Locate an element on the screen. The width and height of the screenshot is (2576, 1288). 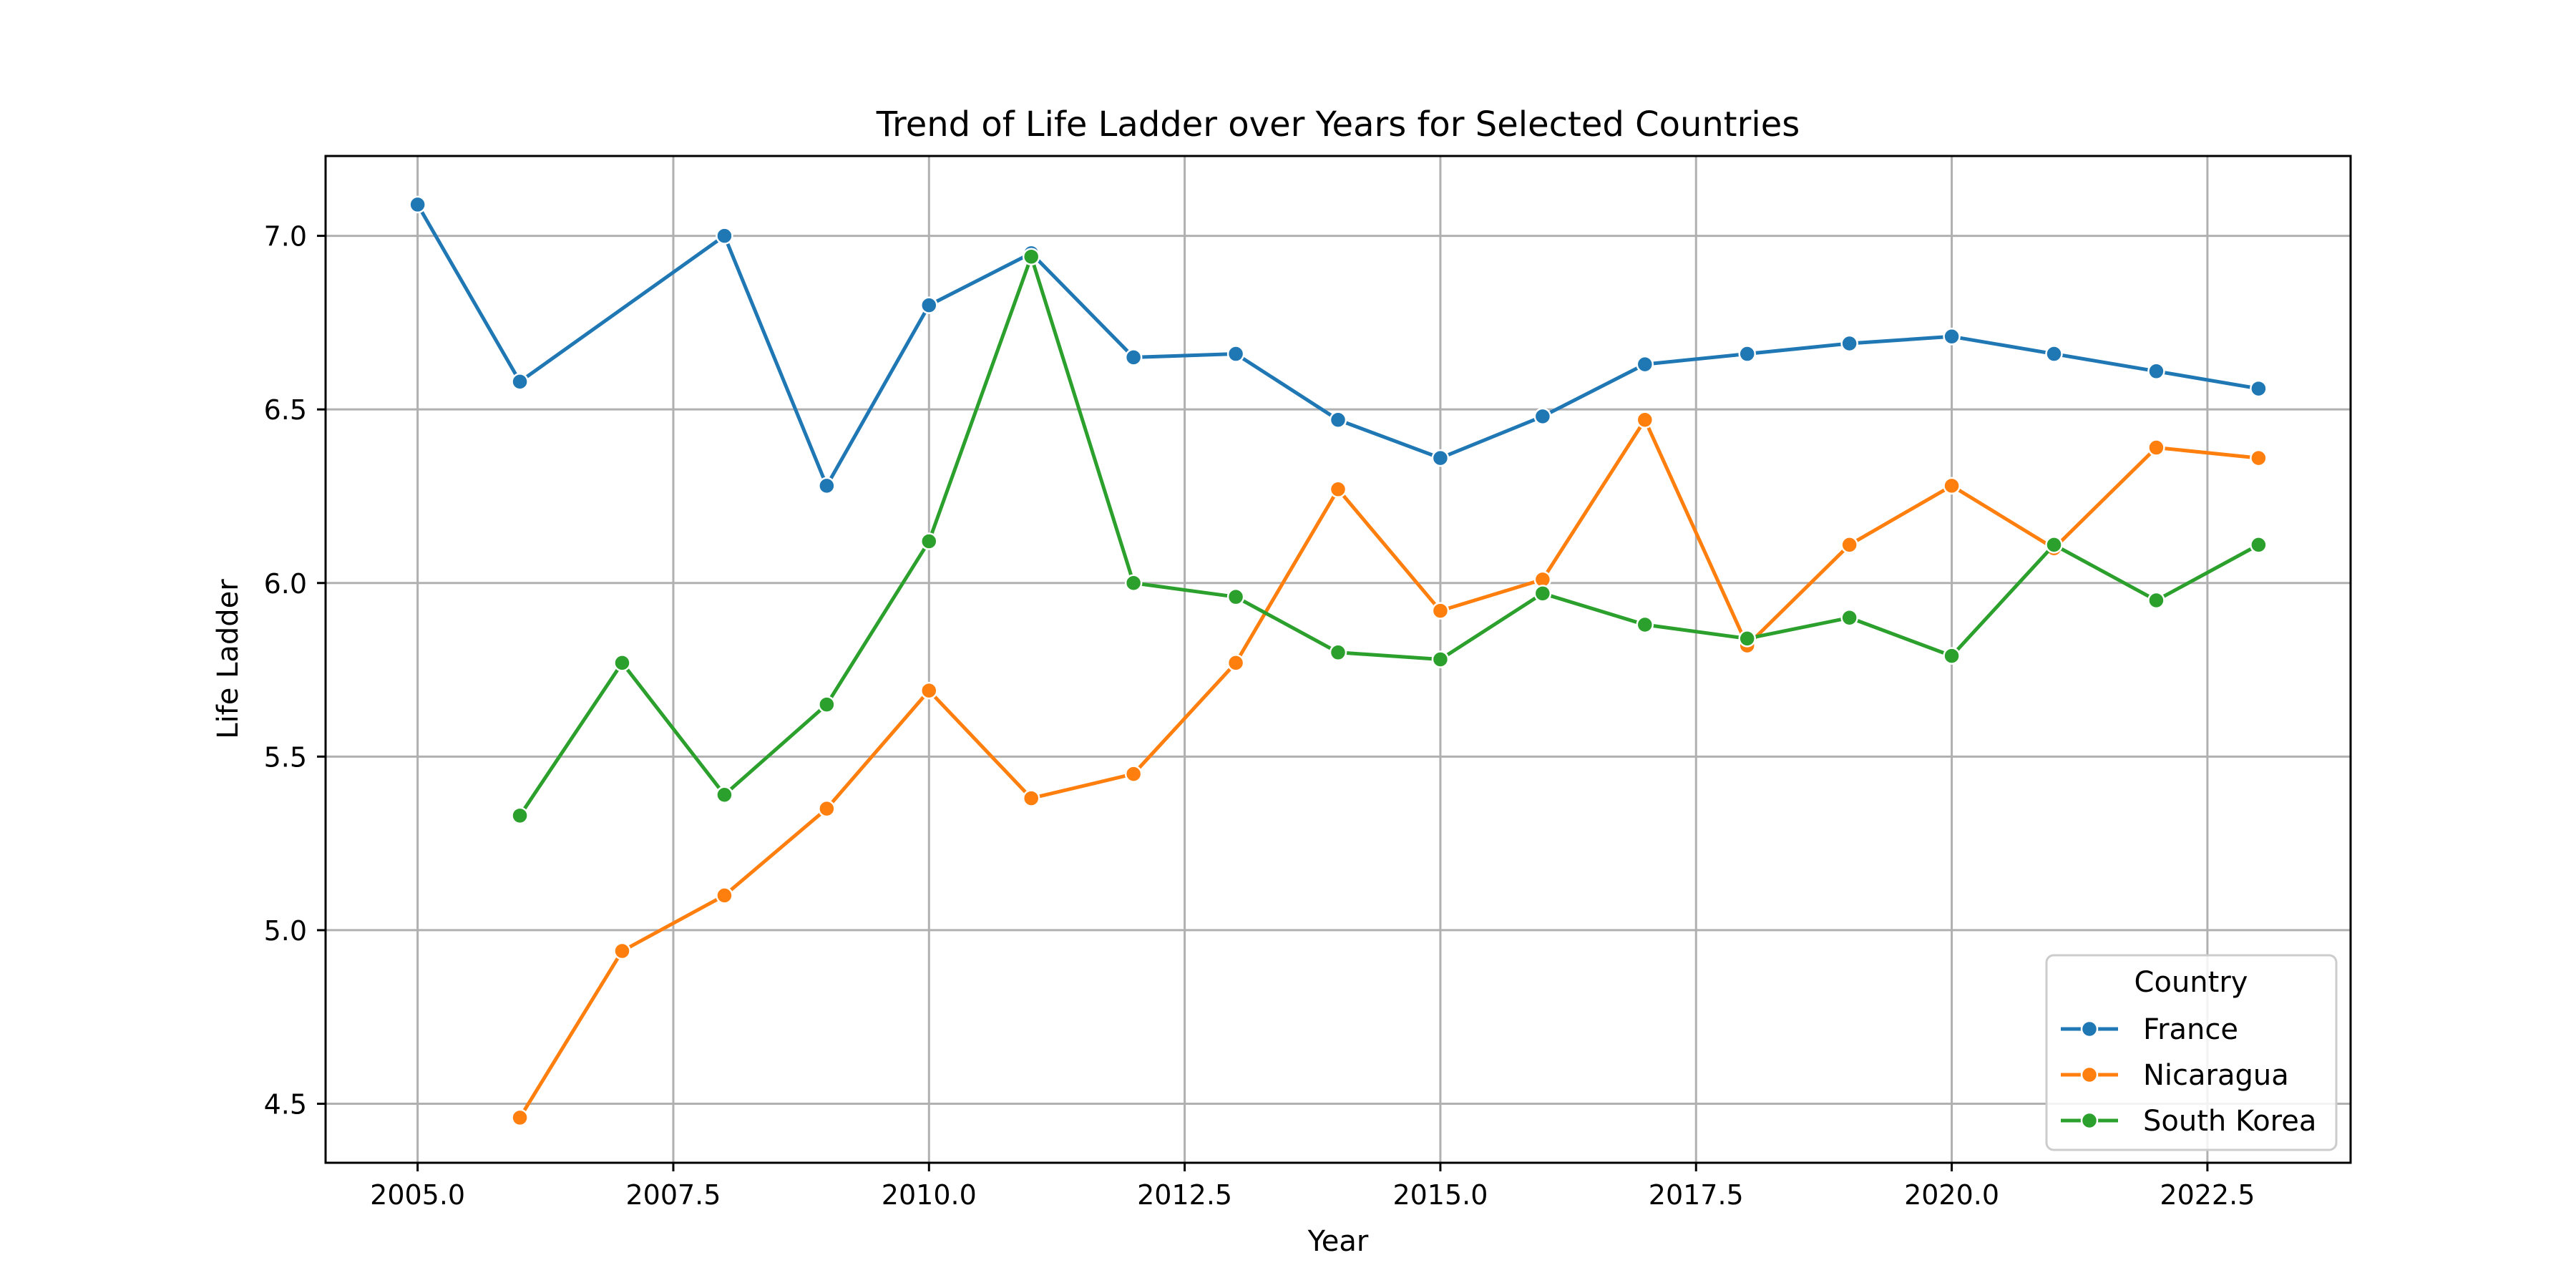
legend-entries: France Nicaragua South Korea is located at coordinates (2188, 1075).